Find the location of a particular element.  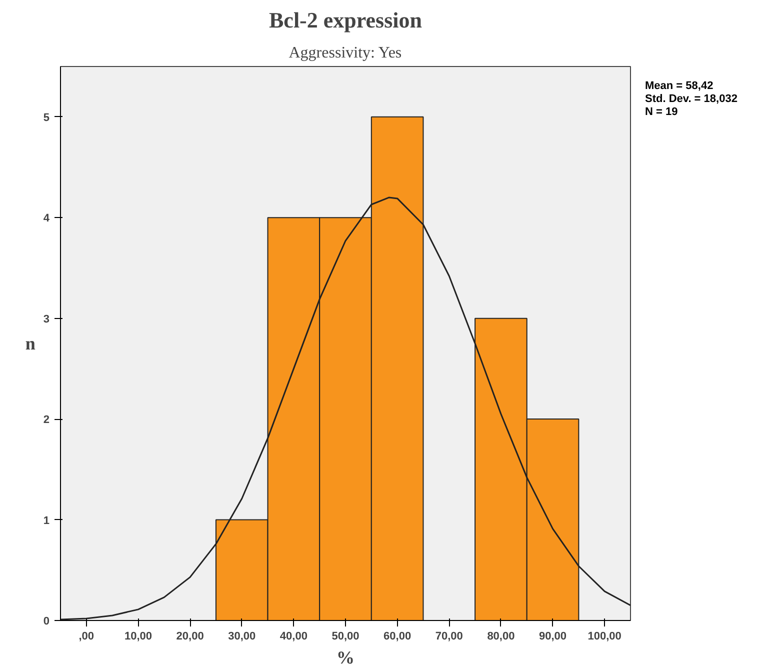

x-tick-label: 30,00 is located at coordinates (242, 636).